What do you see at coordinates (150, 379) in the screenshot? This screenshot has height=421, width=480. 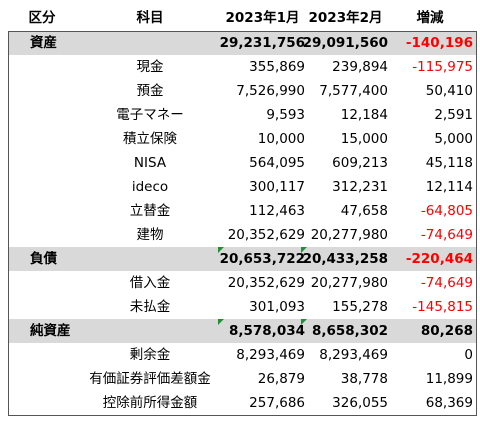 I see `item-label: 有価証券評価差額金` at bounding box center [150, 379].